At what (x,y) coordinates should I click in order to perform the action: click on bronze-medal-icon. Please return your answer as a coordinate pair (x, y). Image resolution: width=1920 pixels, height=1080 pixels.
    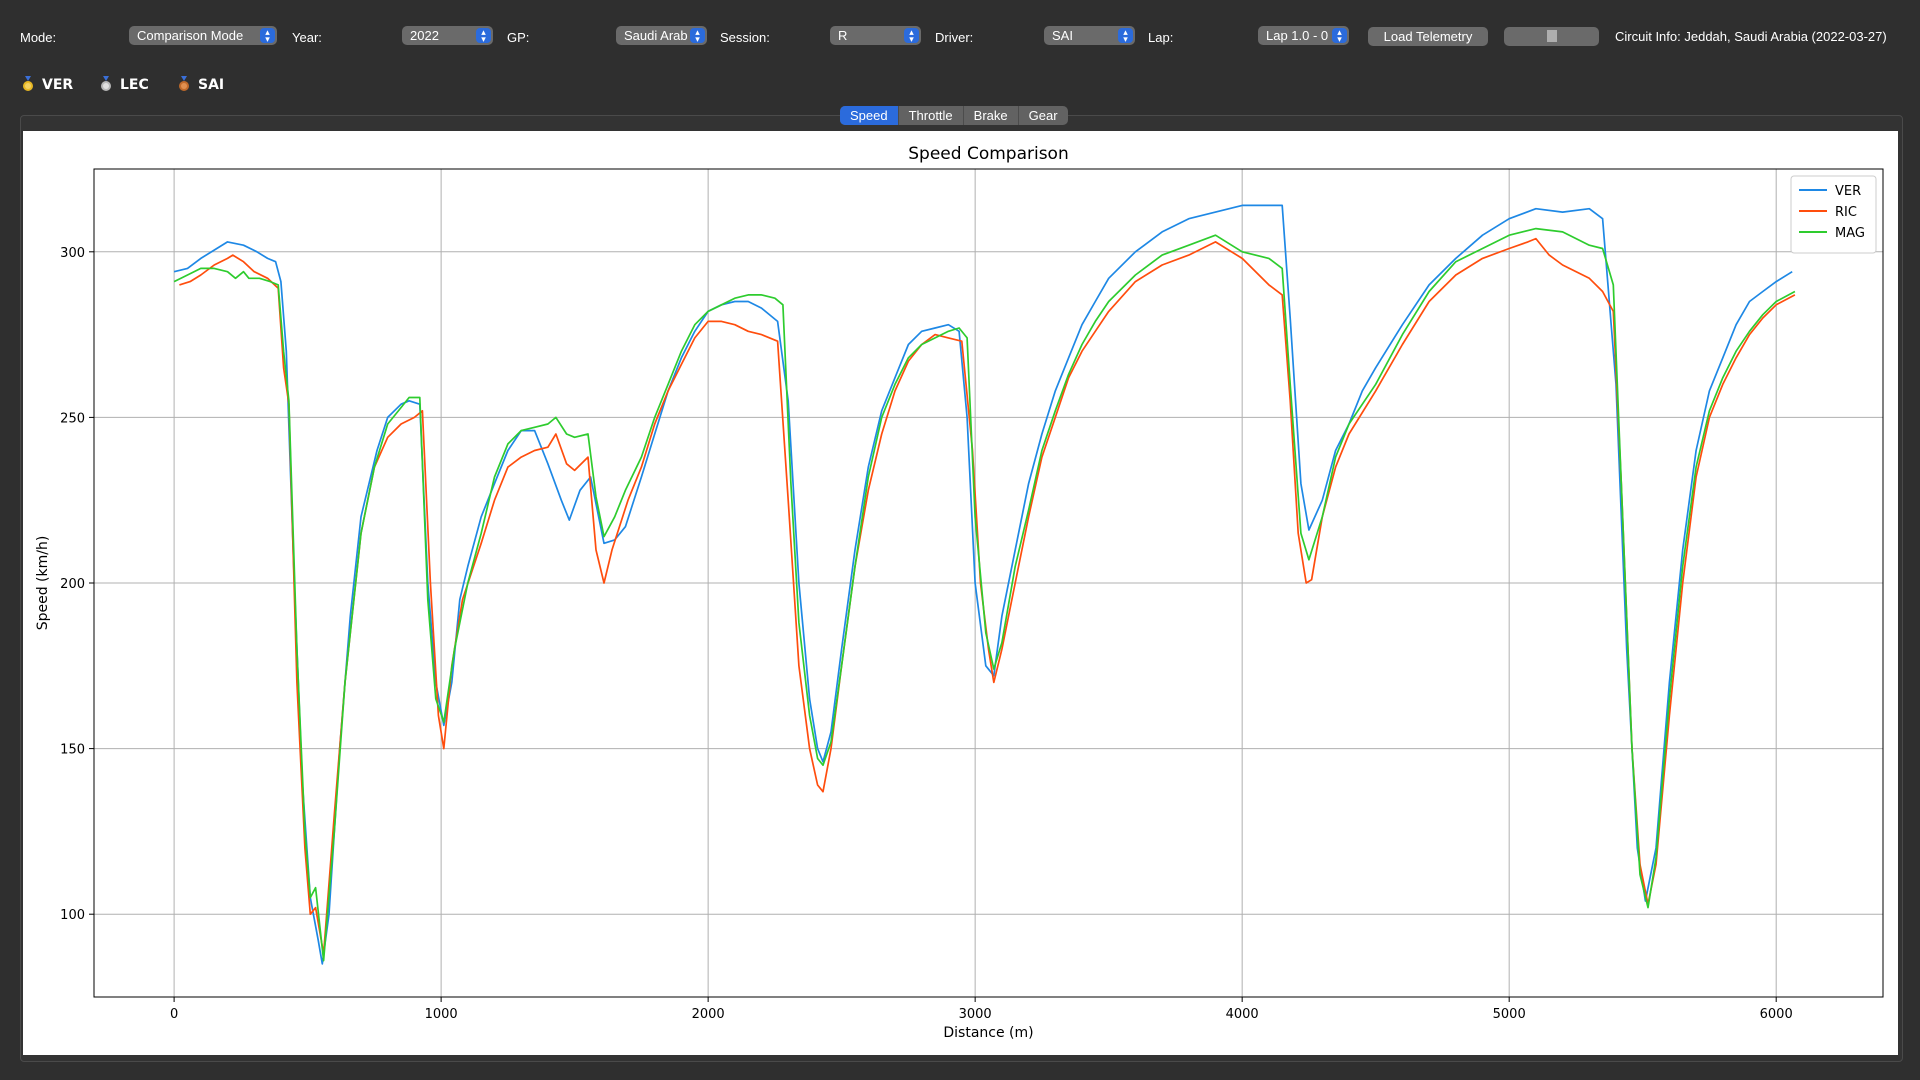
    Looking at the image, I should click on (184, 83).